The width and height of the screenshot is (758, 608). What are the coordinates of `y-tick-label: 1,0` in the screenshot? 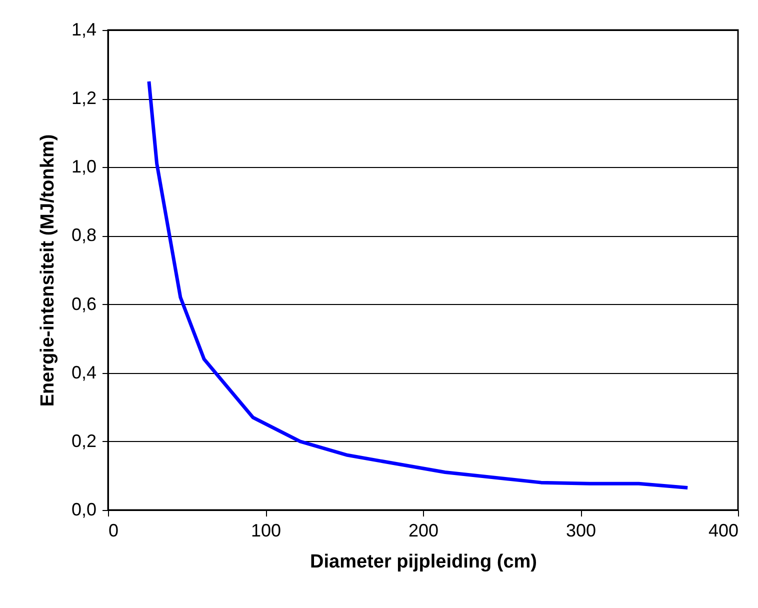 It's located at (83, 166).